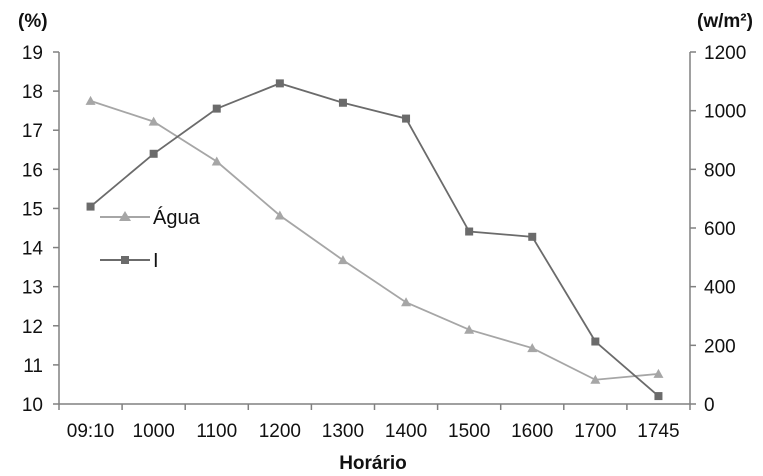 The height and width of the screenshot is (476, 763). What do you see at coordinates (658, 431) in the screenshot?
I see `x-tick-label: 1745` at bounding box center [658, 431].